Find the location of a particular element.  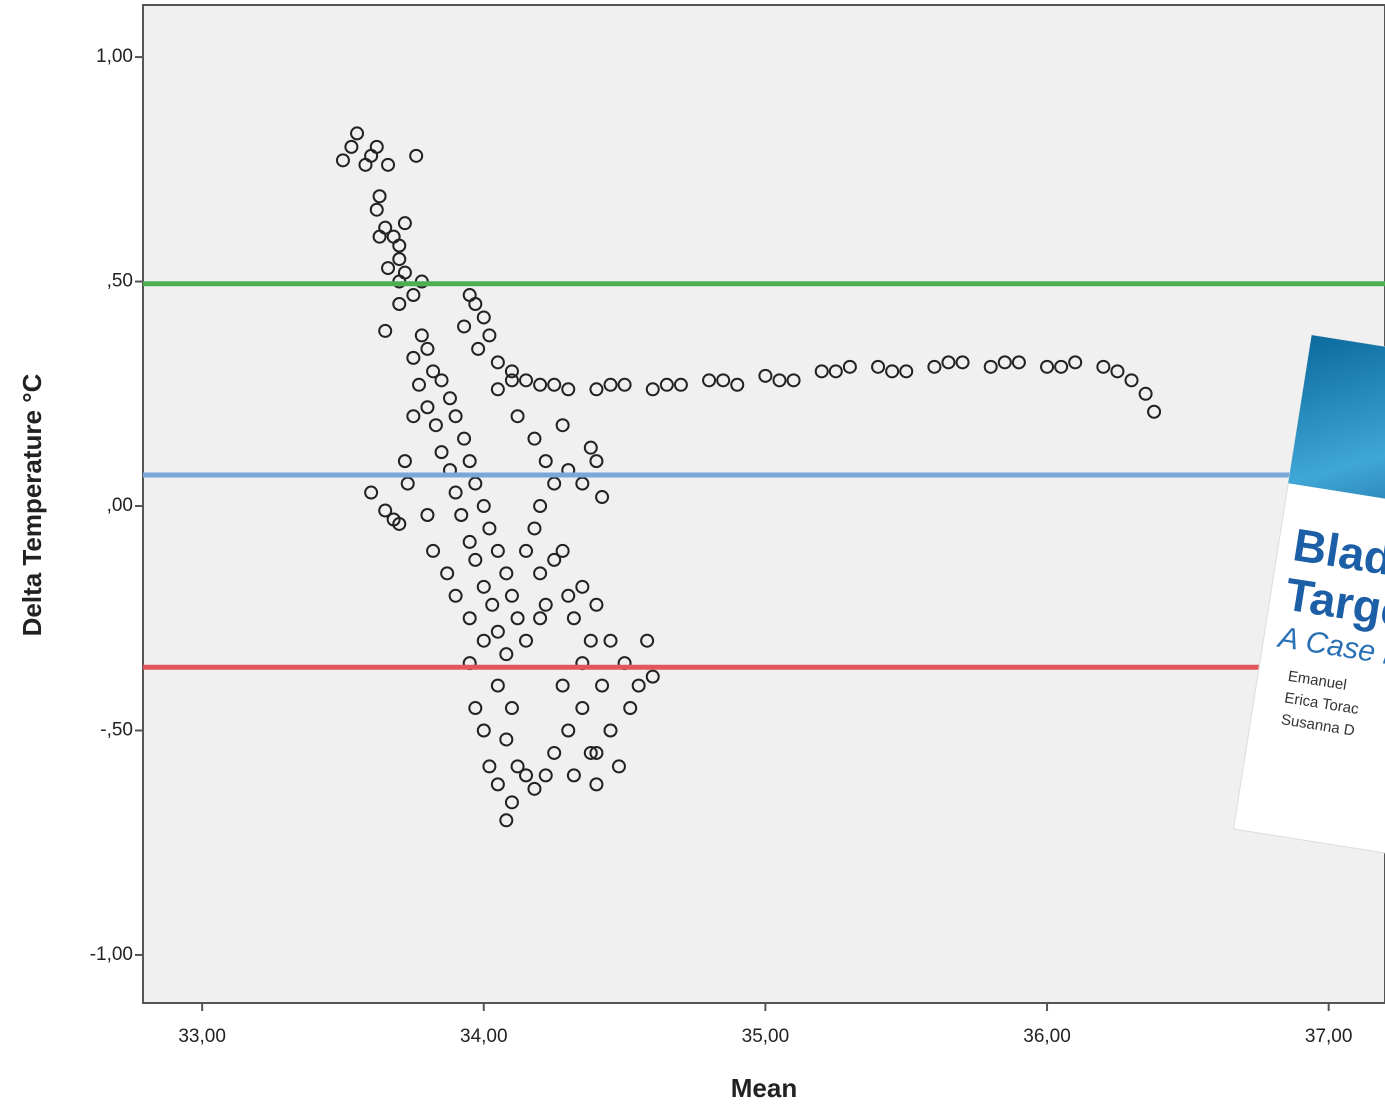

x-tick-label: 37,00 is located at coordinates (1329, 1036).